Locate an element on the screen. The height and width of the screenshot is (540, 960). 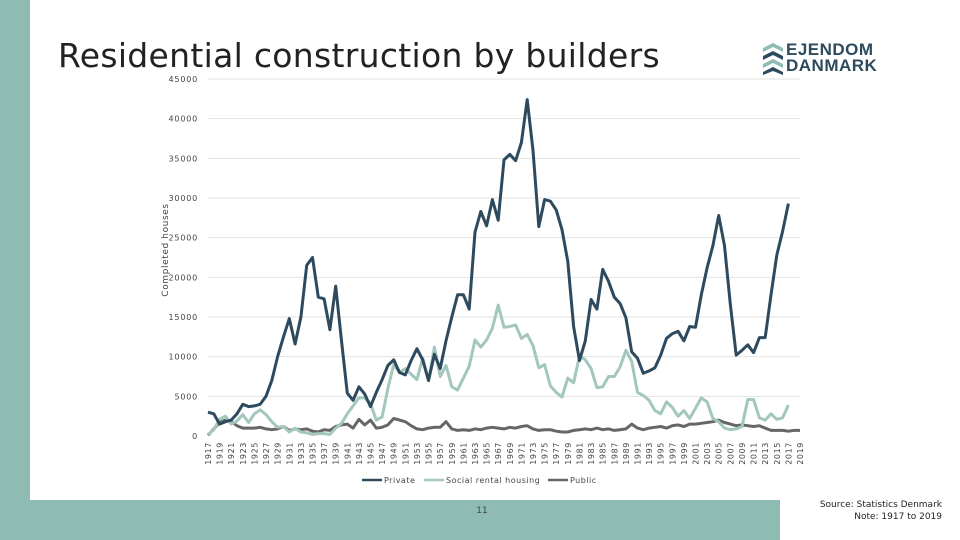
chart-legend: Private Social rental housing Public is located at coordinates (479, 480).